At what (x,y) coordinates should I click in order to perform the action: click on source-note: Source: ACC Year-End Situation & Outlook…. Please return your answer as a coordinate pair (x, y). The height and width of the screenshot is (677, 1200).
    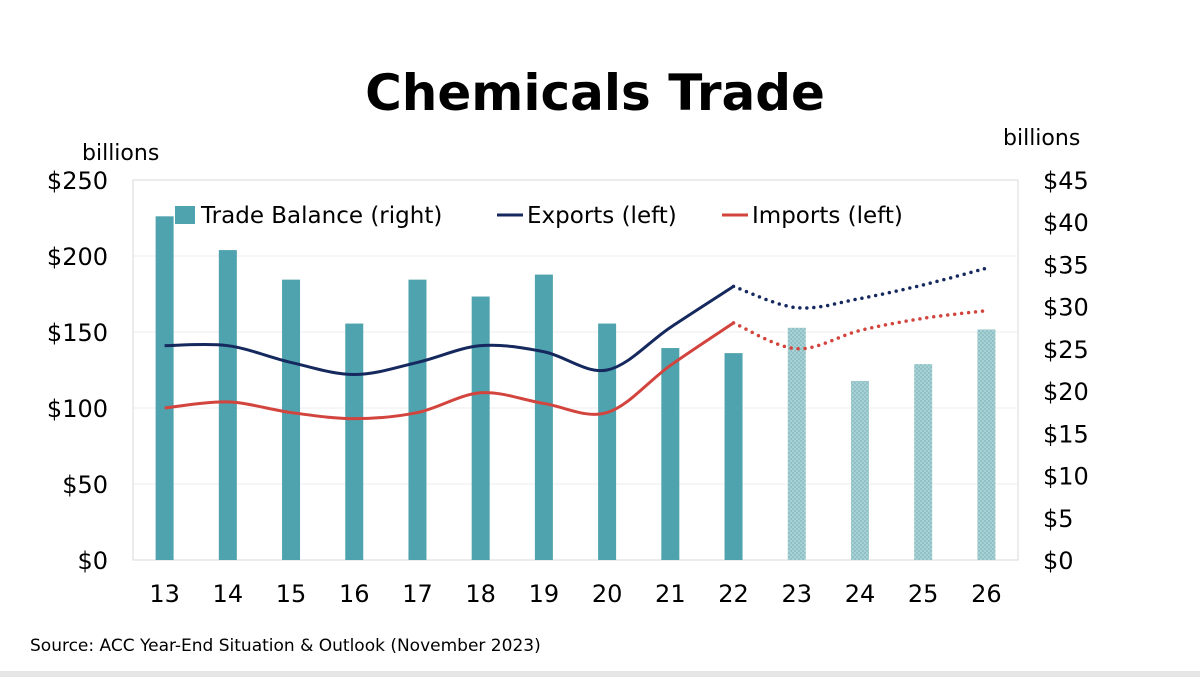
    Looking at the image, I should click on (285, 646).